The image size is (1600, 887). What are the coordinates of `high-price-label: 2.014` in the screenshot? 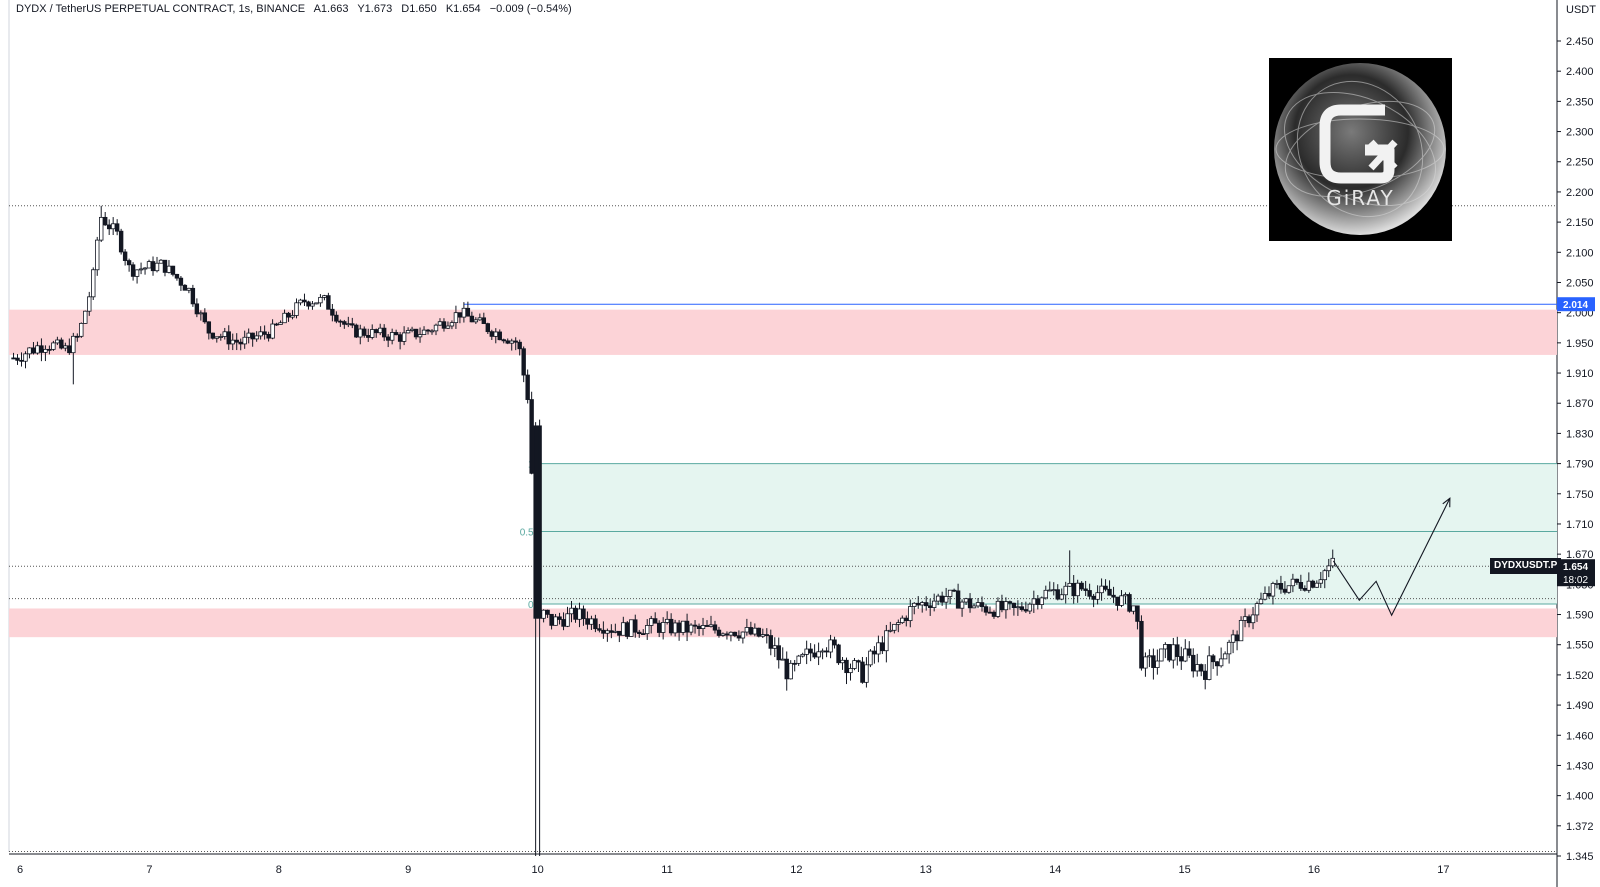 It's located at (1575, 305).